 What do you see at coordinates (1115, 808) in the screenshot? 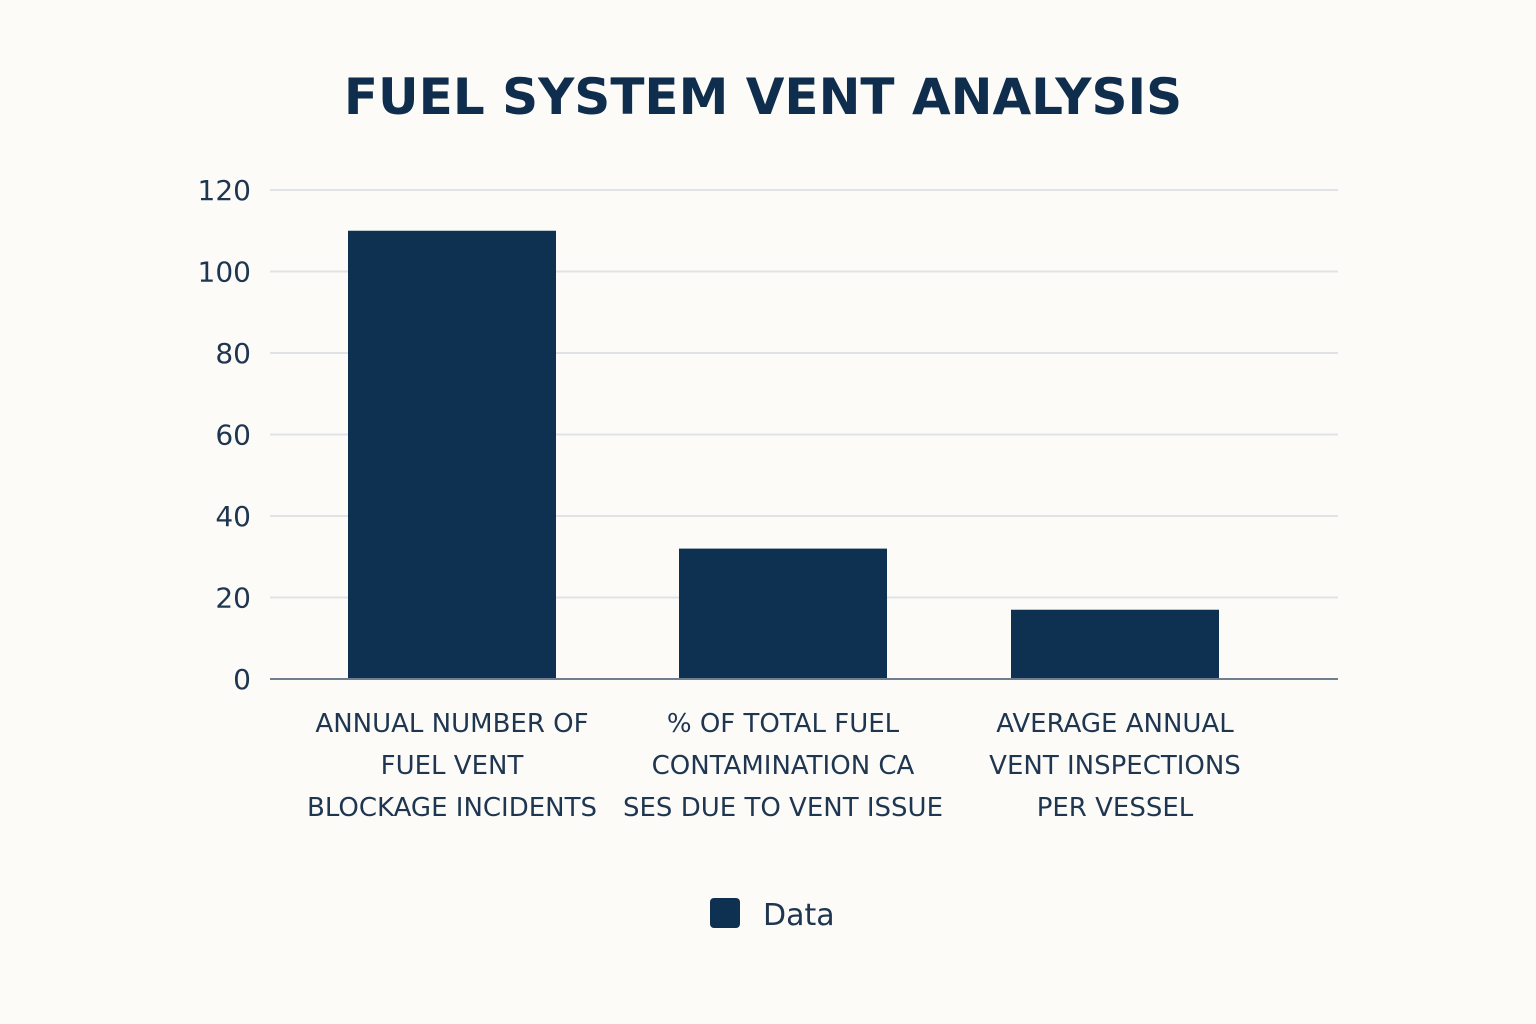
I see `x-category-label-line: PER VESSEL` at bounding box center [1115, 808].